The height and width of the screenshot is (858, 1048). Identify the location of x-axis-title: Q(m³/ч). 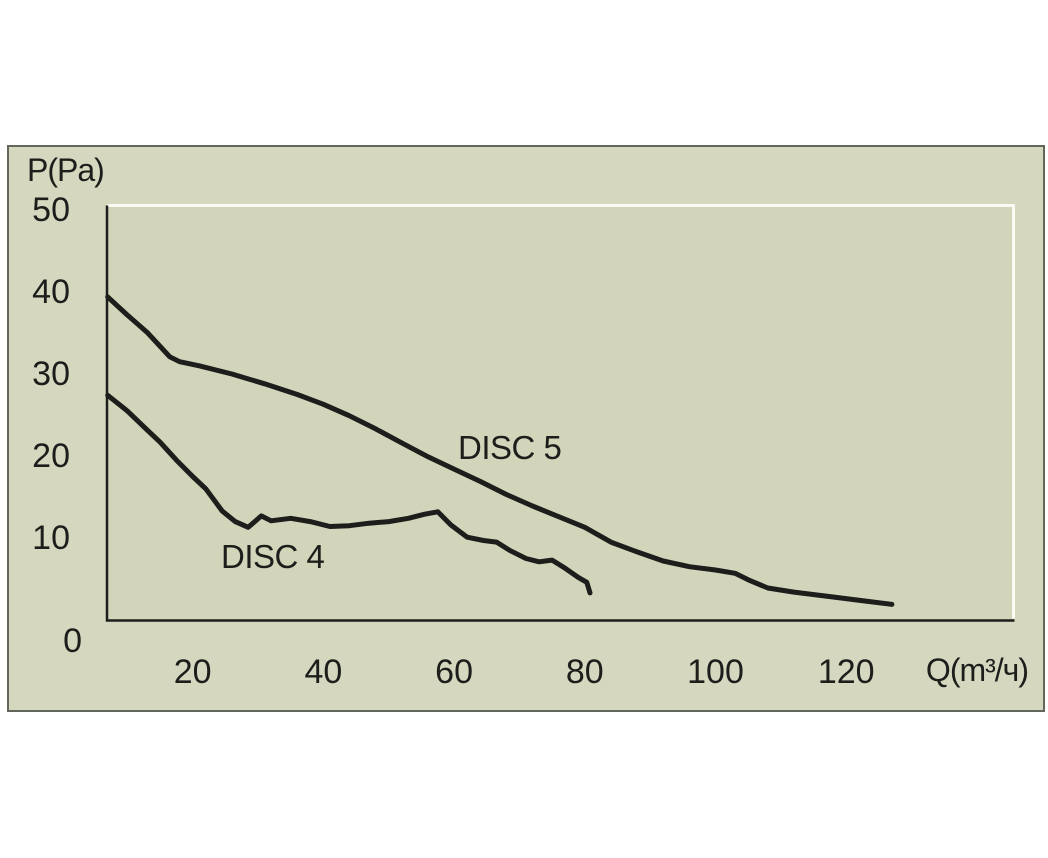
(977, 670).